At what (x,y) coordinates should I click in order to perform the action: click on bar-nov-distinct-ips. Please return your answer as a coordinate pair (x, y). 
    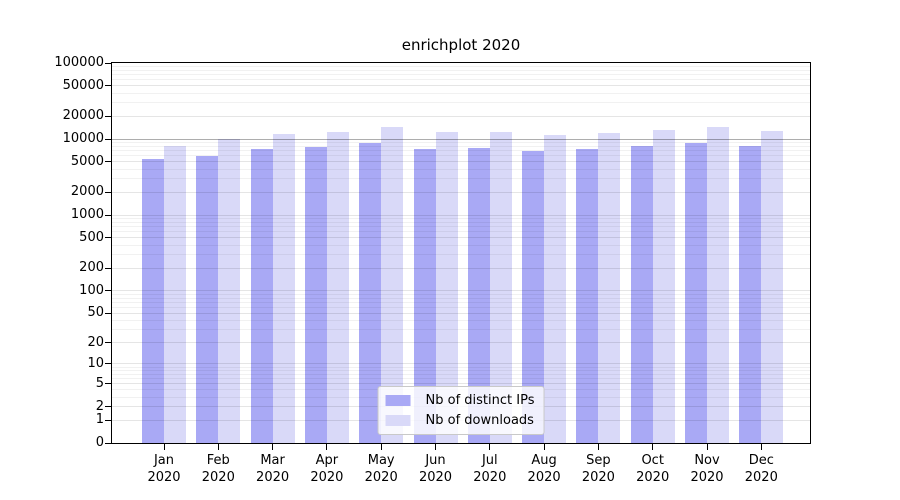
    Looking at the image, I should click on (696, 293).